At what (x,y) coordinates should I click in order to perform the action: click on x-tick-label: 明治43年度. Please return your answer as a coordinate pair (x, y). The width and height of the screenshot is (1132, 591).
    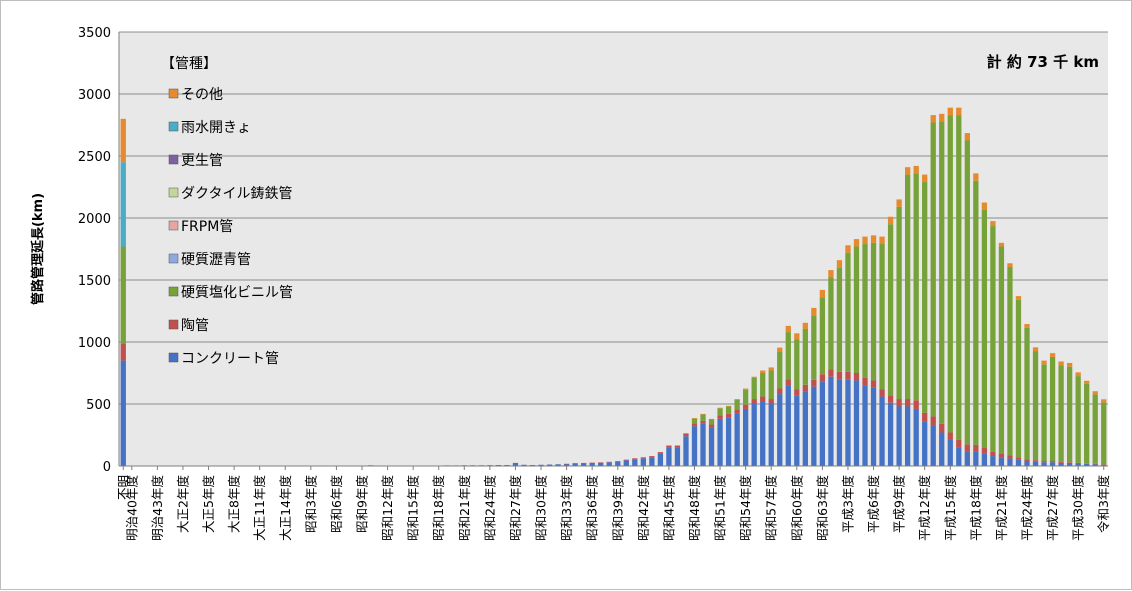
    Looking at the image, I should click on (157, 508).